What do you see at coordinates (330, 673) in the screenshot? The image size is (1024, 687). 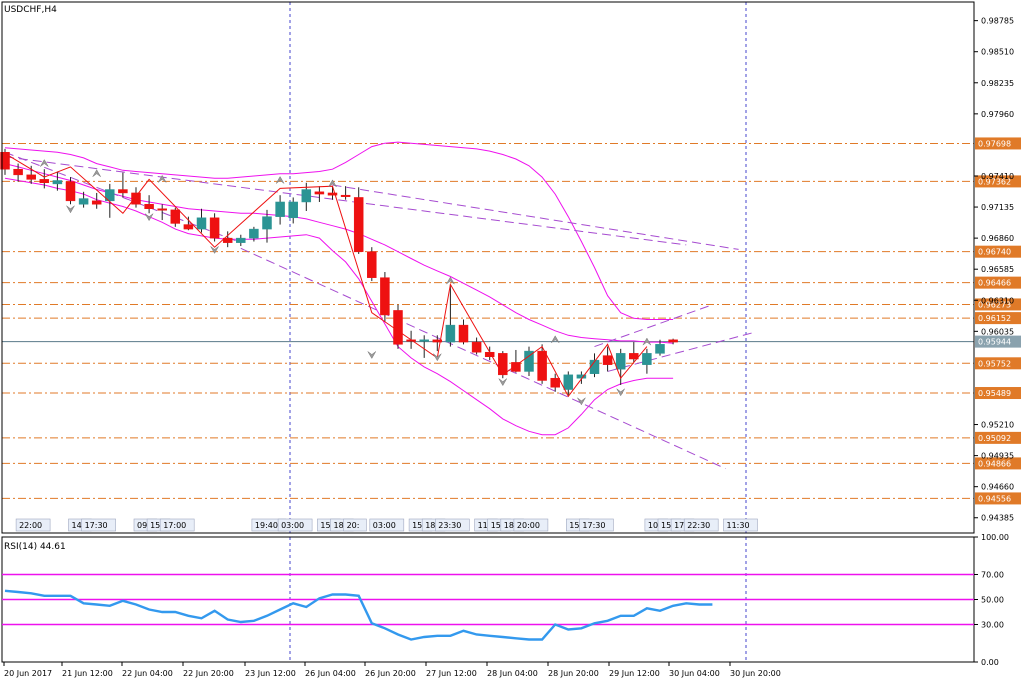 I see `date-label: 26 Jun 04:00` at bounding box center [330, 673].